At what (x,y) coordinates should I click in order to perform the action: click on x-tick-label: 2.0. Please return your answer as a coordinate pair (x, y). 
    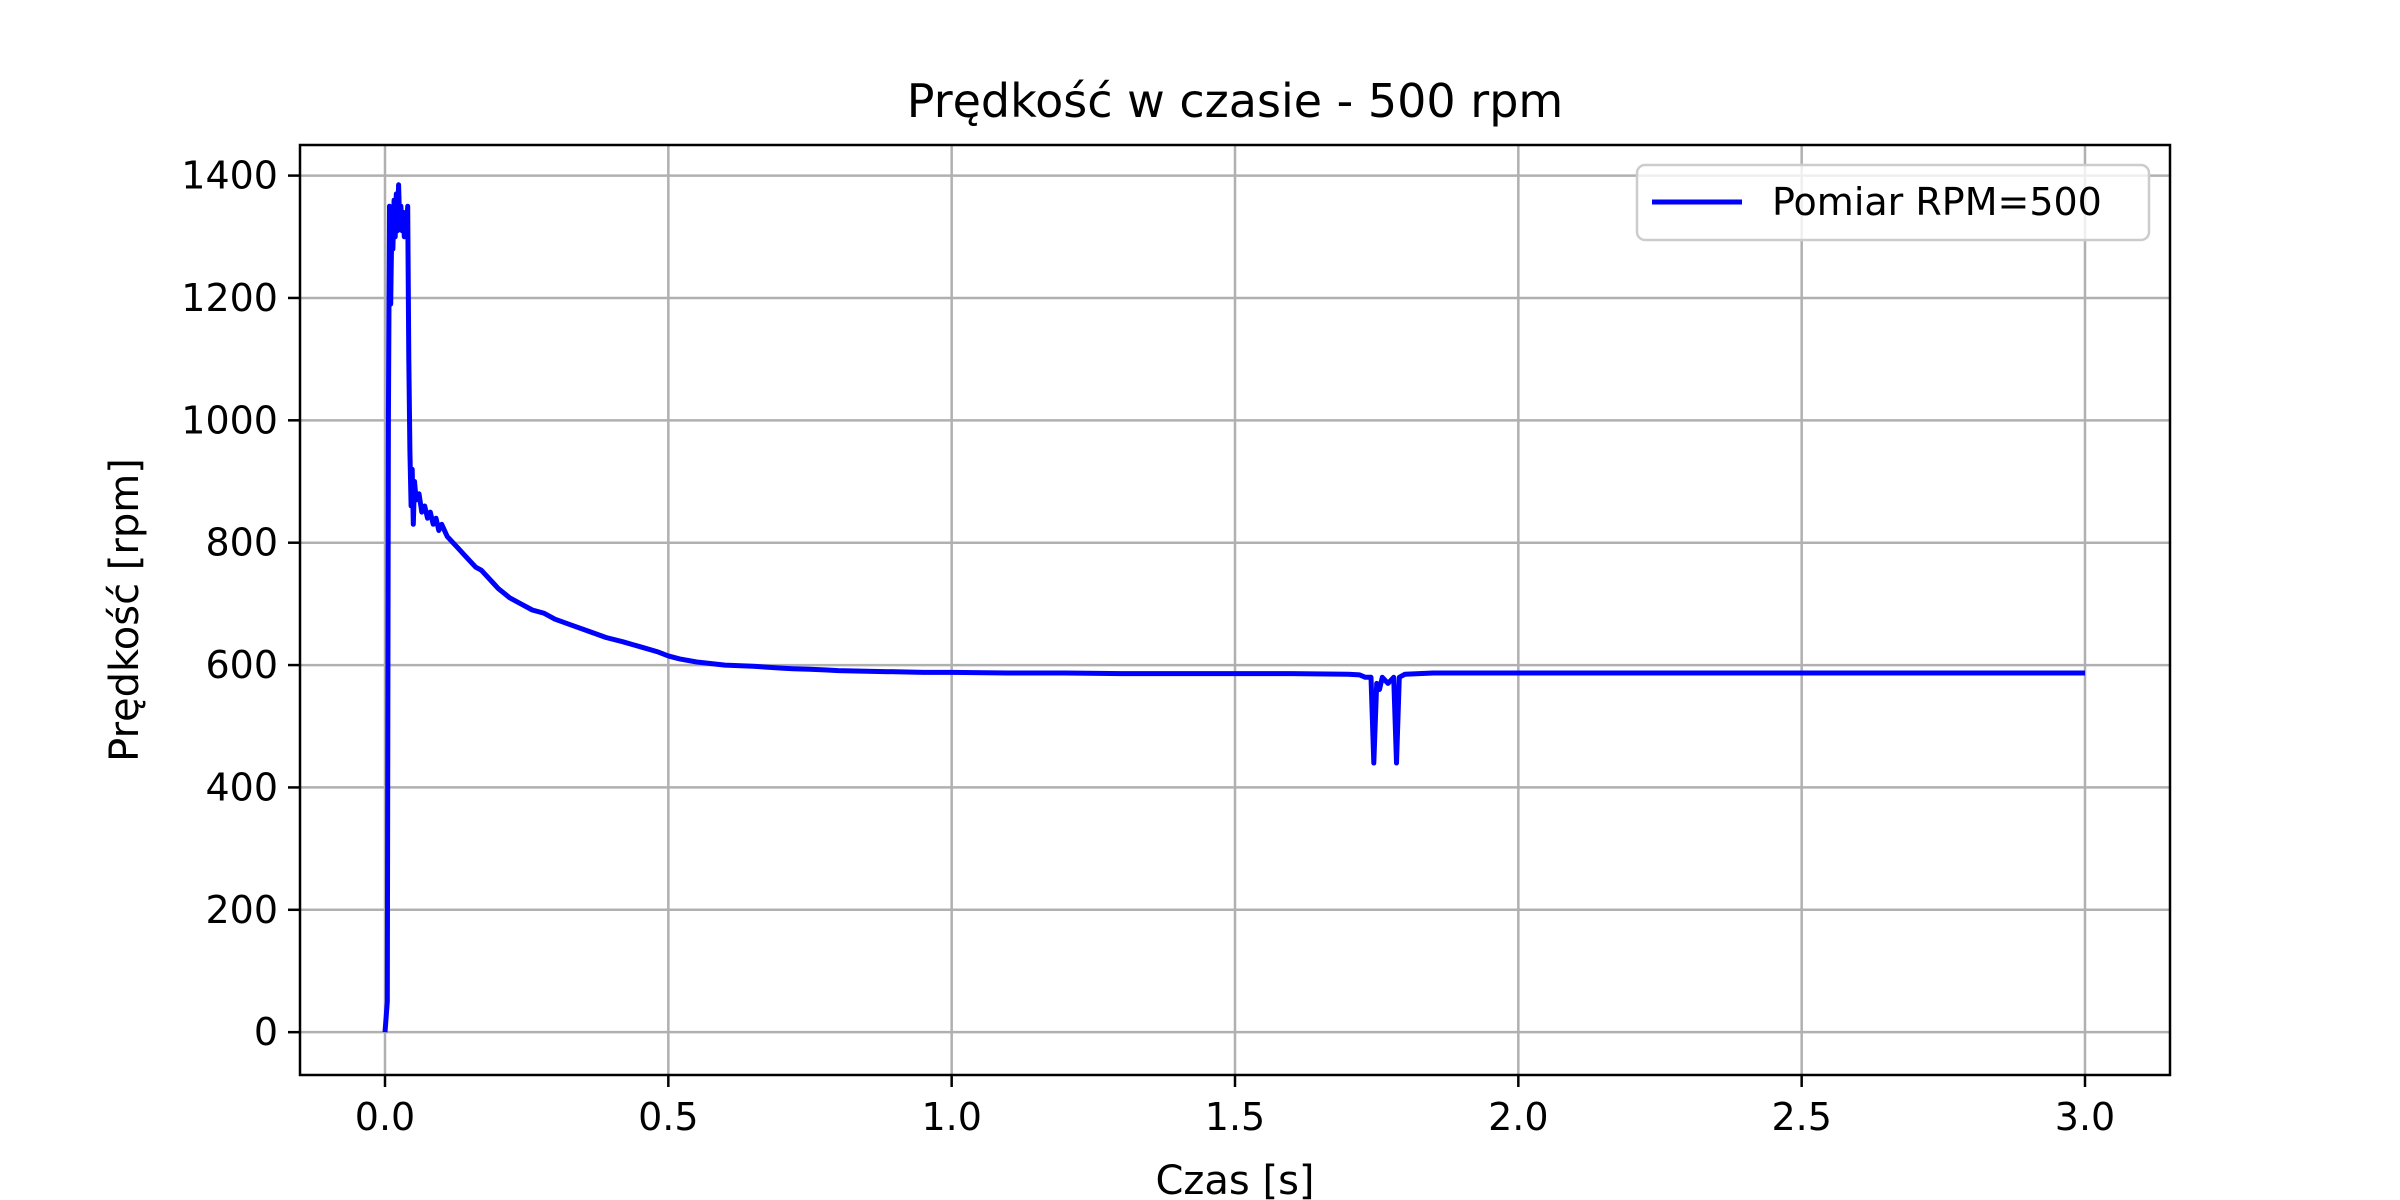
    Looking at the image, I should click on (1518, 1117).